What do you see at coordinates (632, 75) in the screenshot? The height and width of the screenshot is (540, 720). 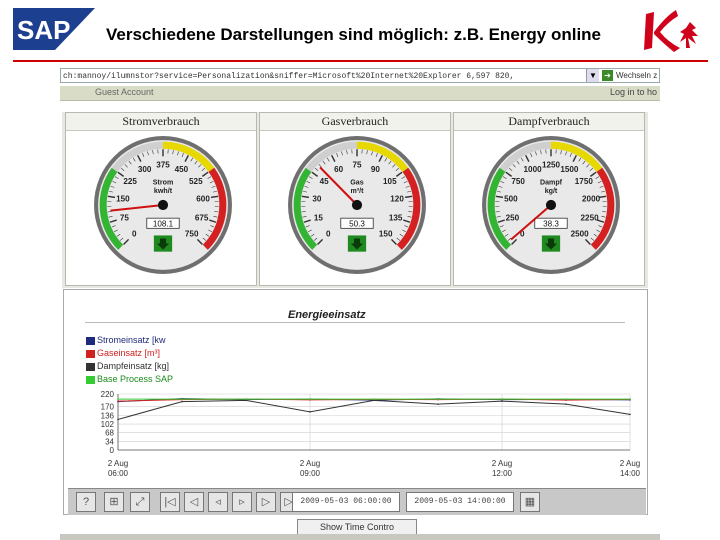 I see `go-button: ➔ Wechseln z` at bounding box center [632, 75].